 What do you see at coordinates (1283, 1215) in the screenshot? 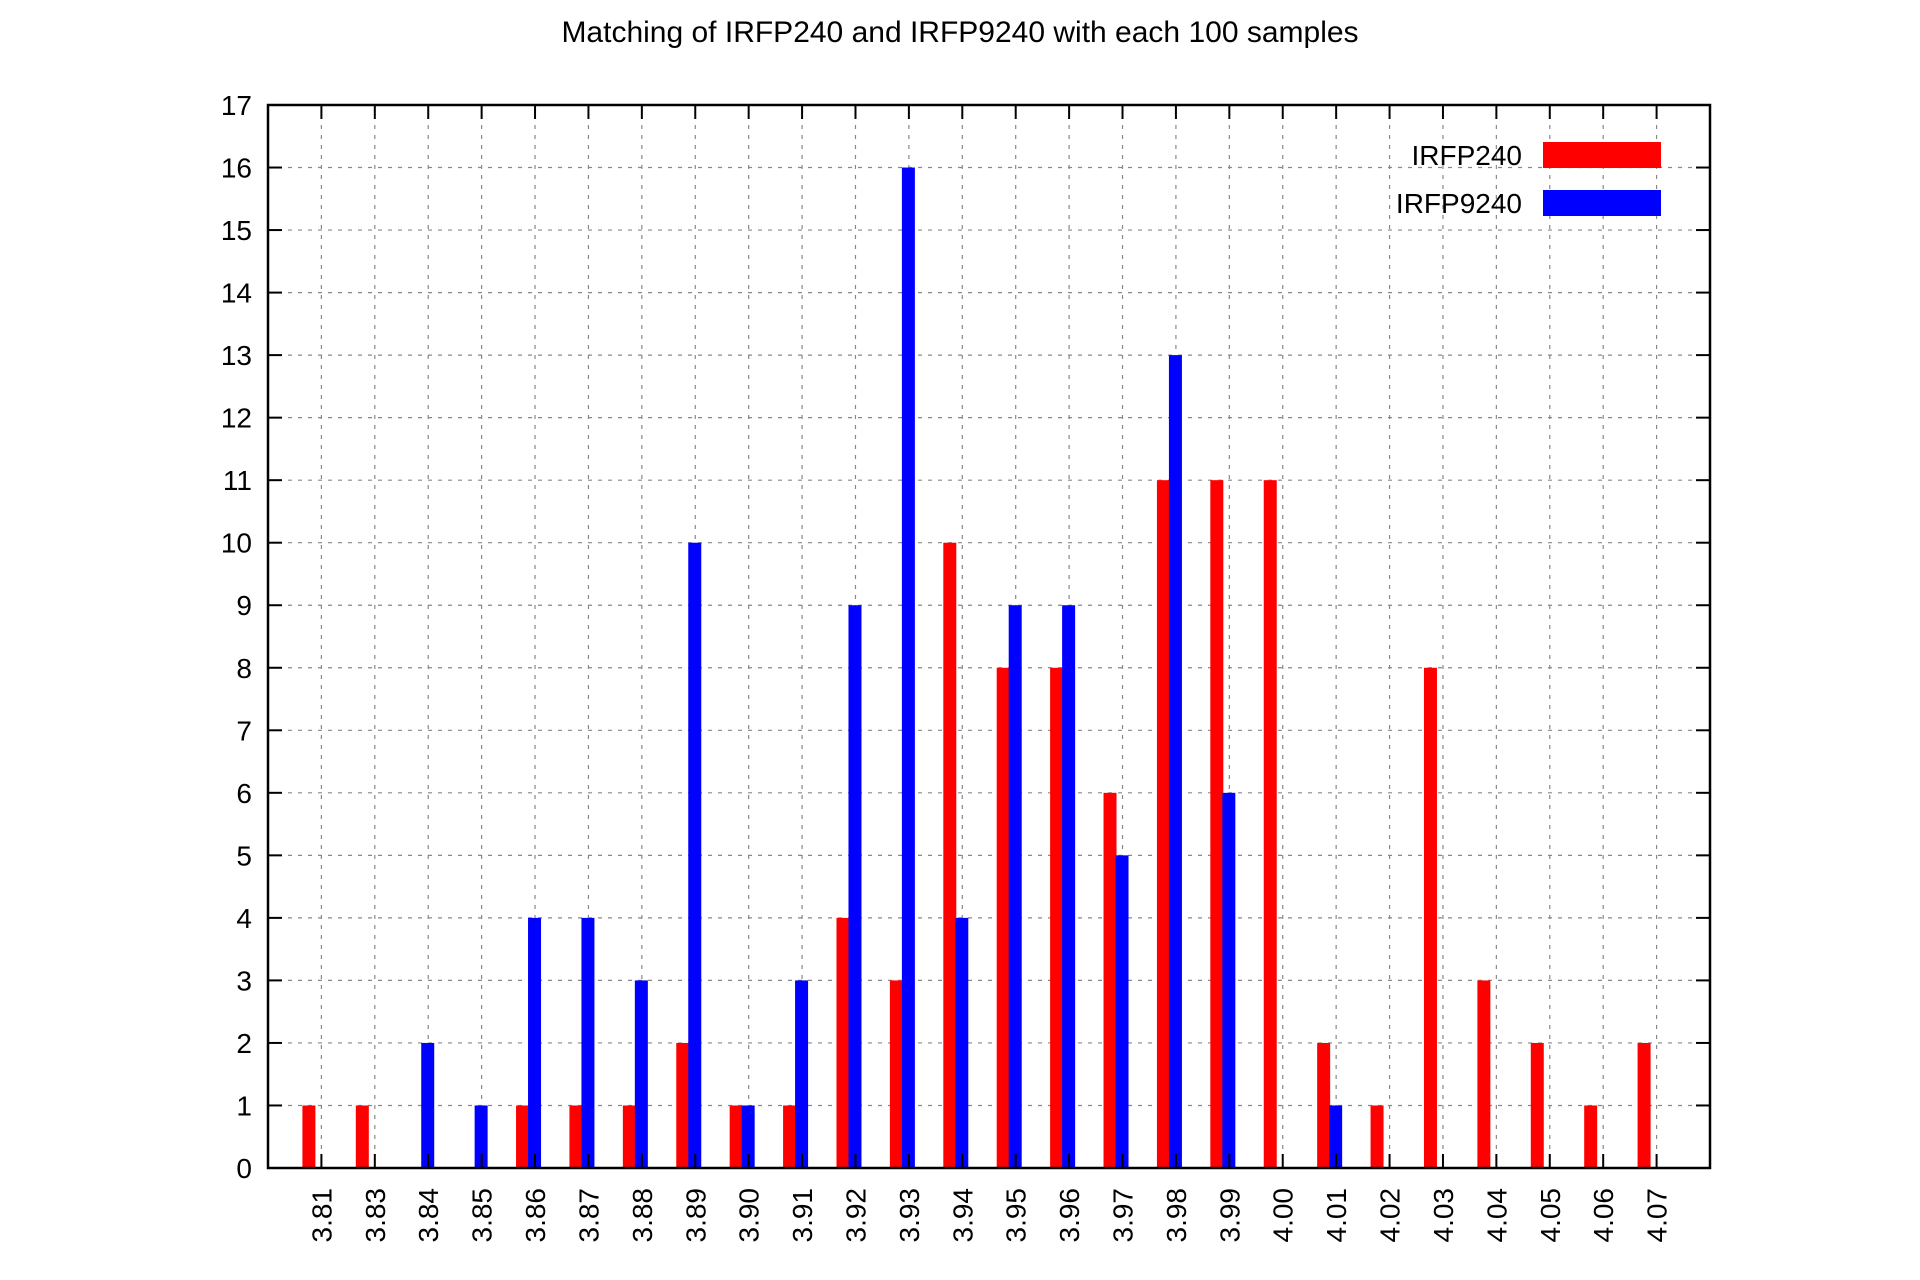
I see `x-tick-label: 4.00` at bounding box center [1283, 1215].